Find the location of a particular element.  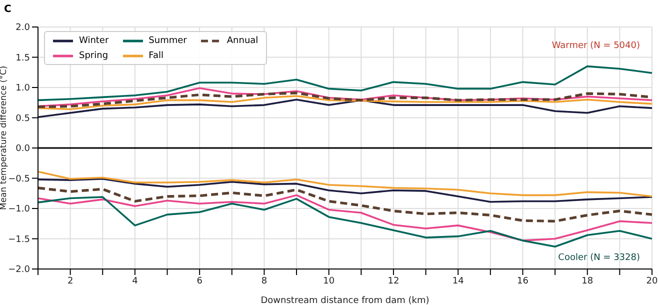

y-tick-label: −1.0 is located at coordinates (19, 209).